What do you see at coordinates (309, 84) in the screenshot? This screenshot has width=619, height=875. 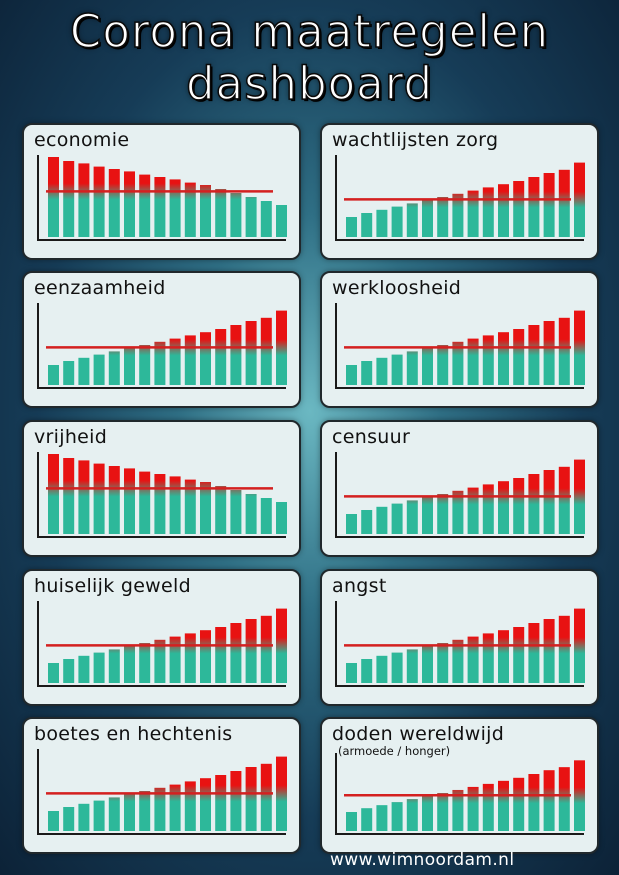 I see `title-line-2: dashboard` at bounding box center [309, 84].